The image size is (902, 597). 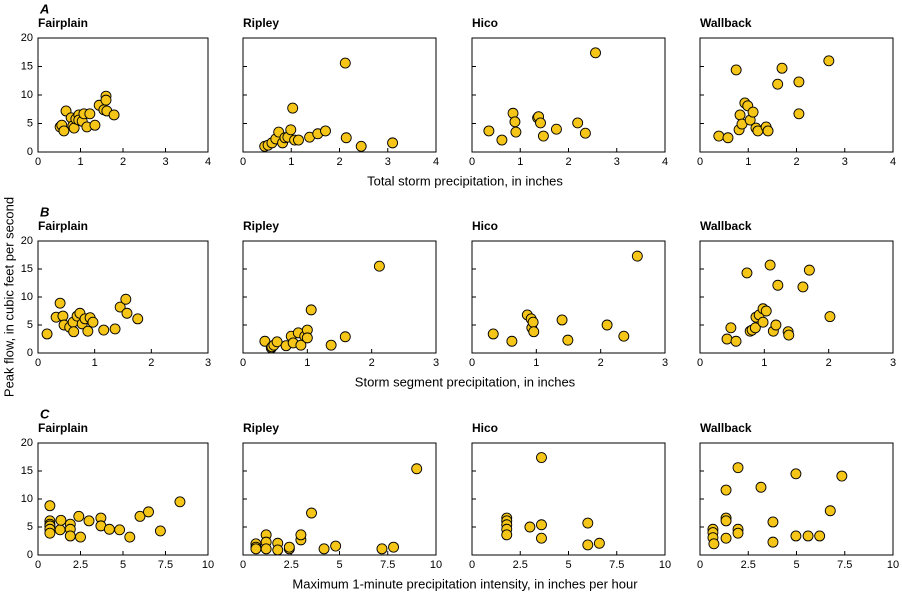 I want to click on x-axis-label: Storm segment precipitation, in inches, so click(x=465, y=381).